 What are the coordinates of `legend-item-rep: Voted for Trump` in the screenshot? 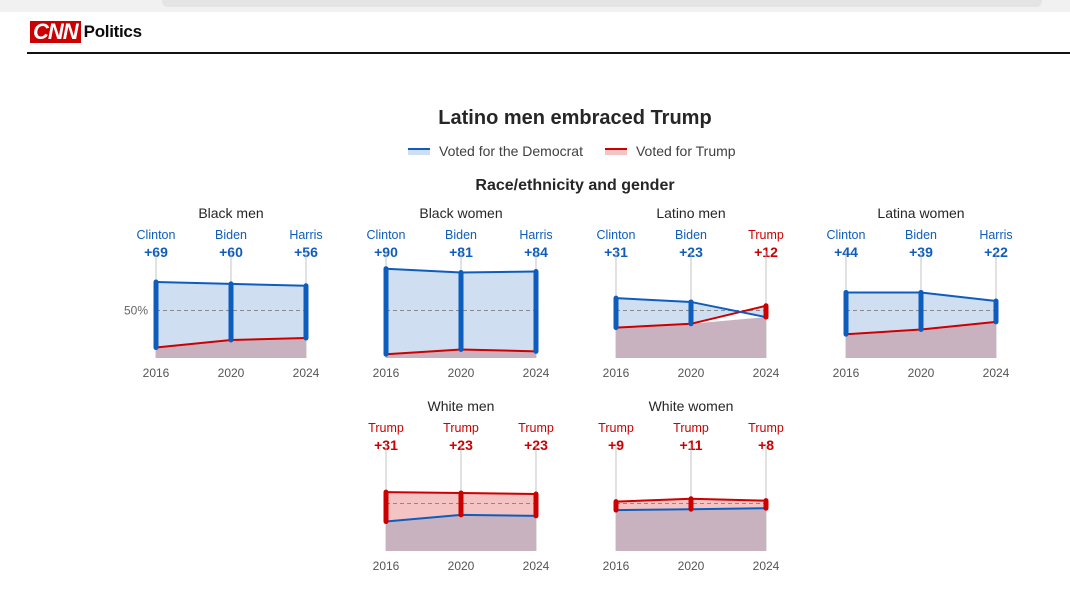 It's located at (670, 151).